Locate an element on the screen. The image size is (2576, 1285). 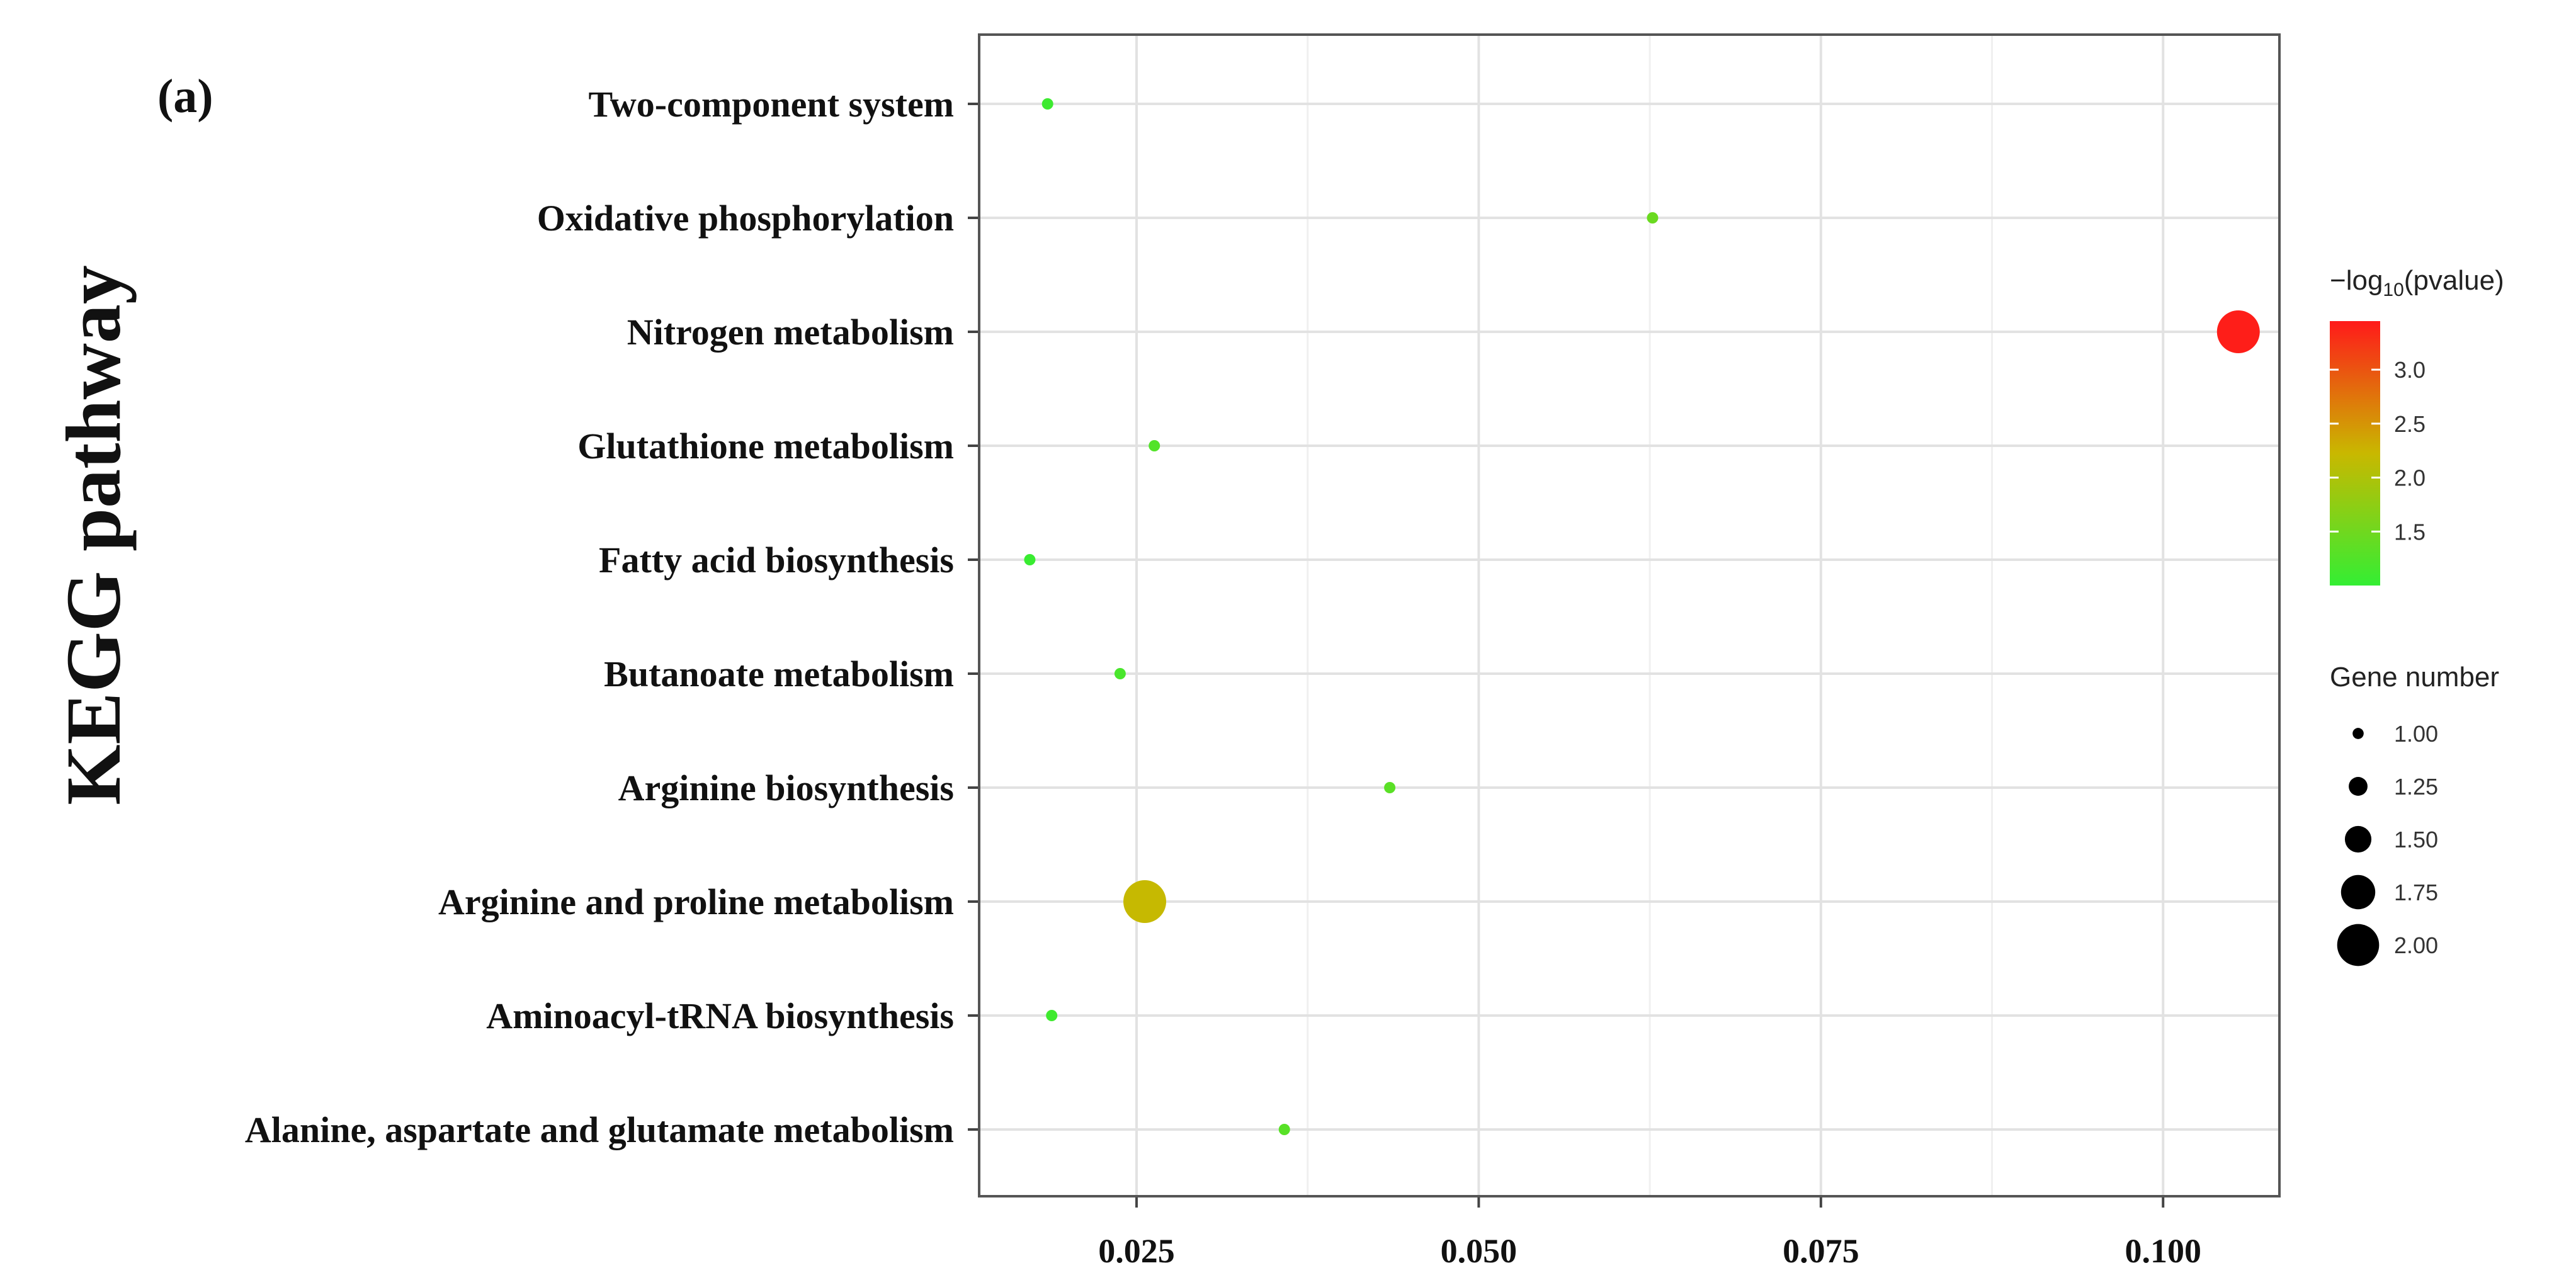
category-label: Two-component system is located at coordinates (771, 104).